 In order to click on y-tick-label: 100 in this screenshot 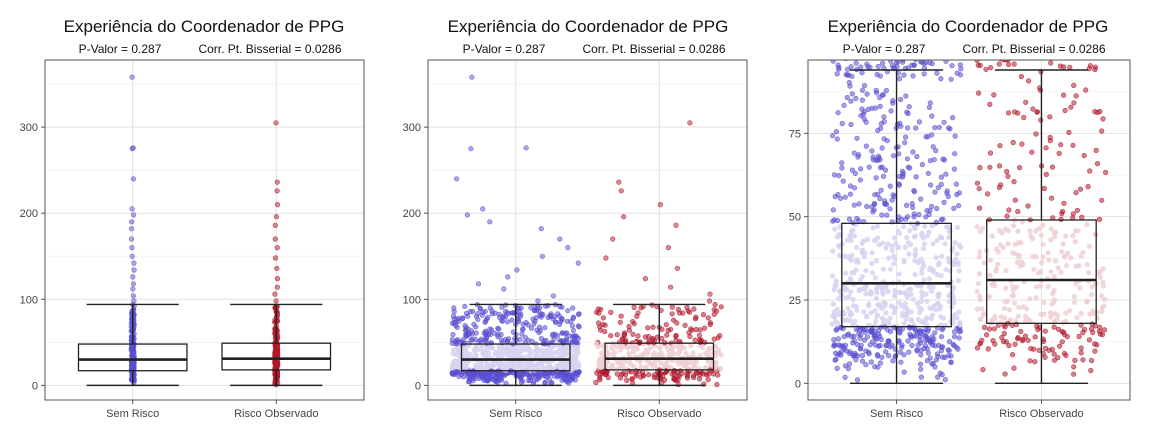, I will do `click(412, 300)`.